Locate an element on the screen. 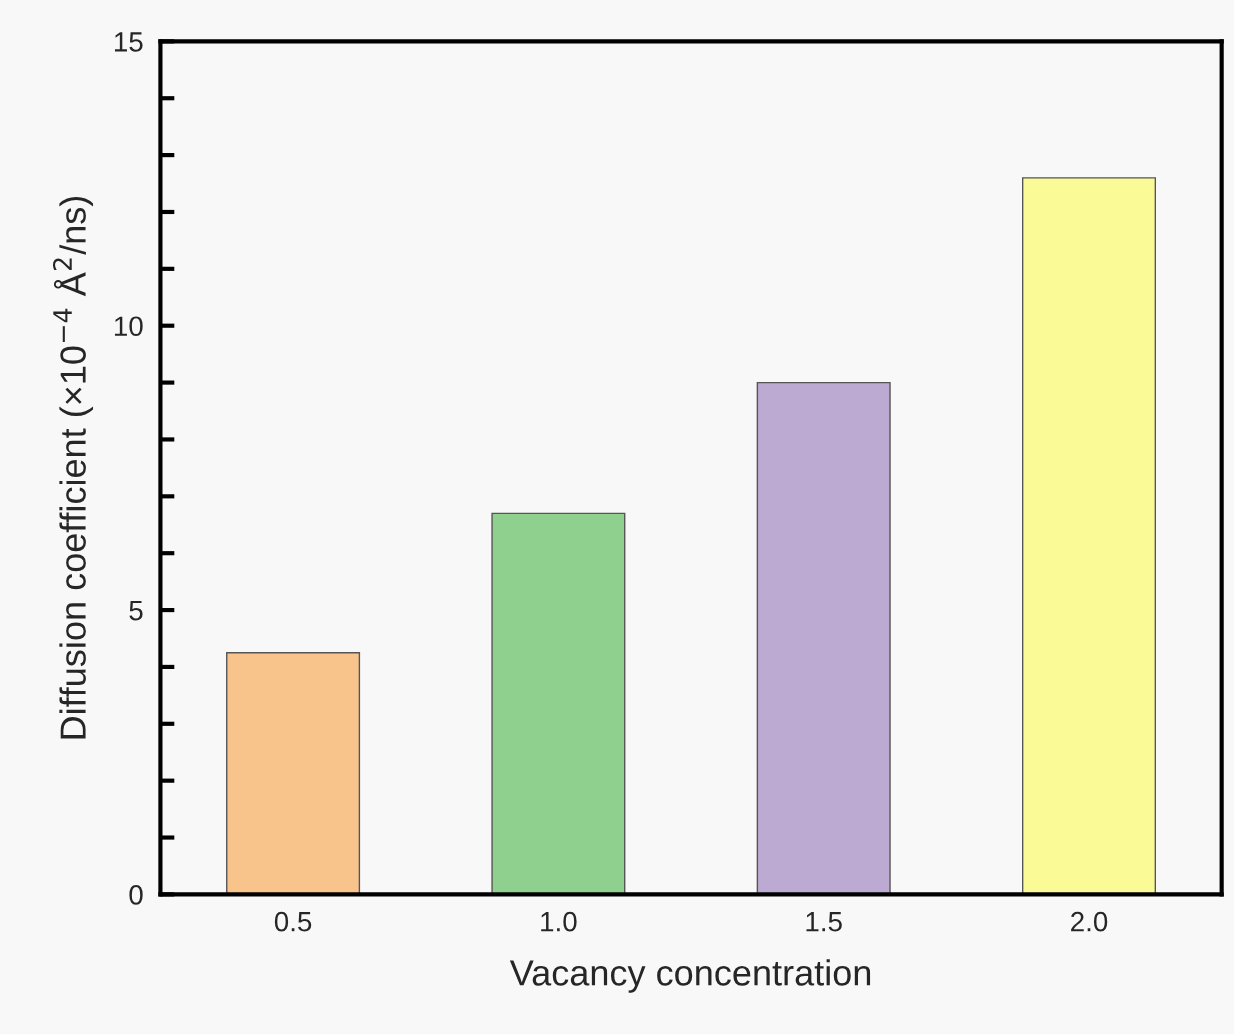 This screenshot has width=1234, height=1034. x-tick-label: 0.5 is located at coordinates (293, 921).